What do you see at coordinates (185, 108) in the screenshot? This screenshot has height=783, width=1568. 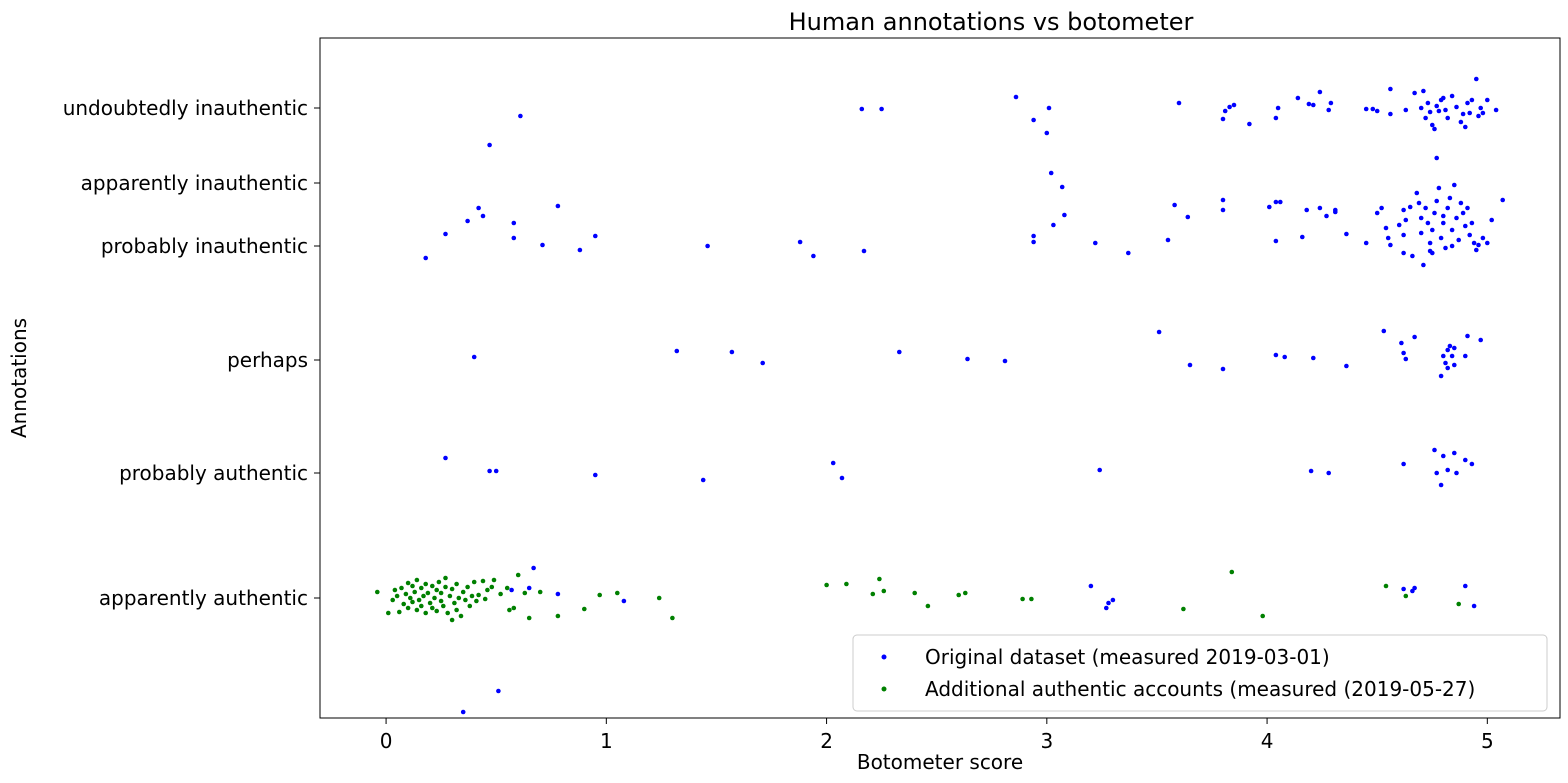 I see `y-tick-label-5: undoubtedly inauthentic` at bounding box center [185, 108].